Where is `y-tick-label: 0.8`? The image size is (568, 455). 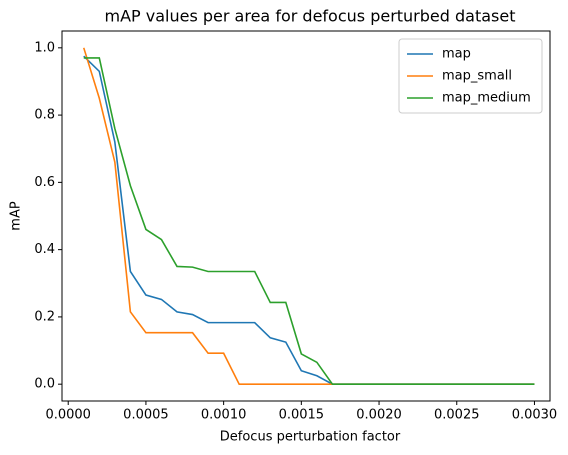 y-tick-label: 0.8 is located at coordinates (44, 115).